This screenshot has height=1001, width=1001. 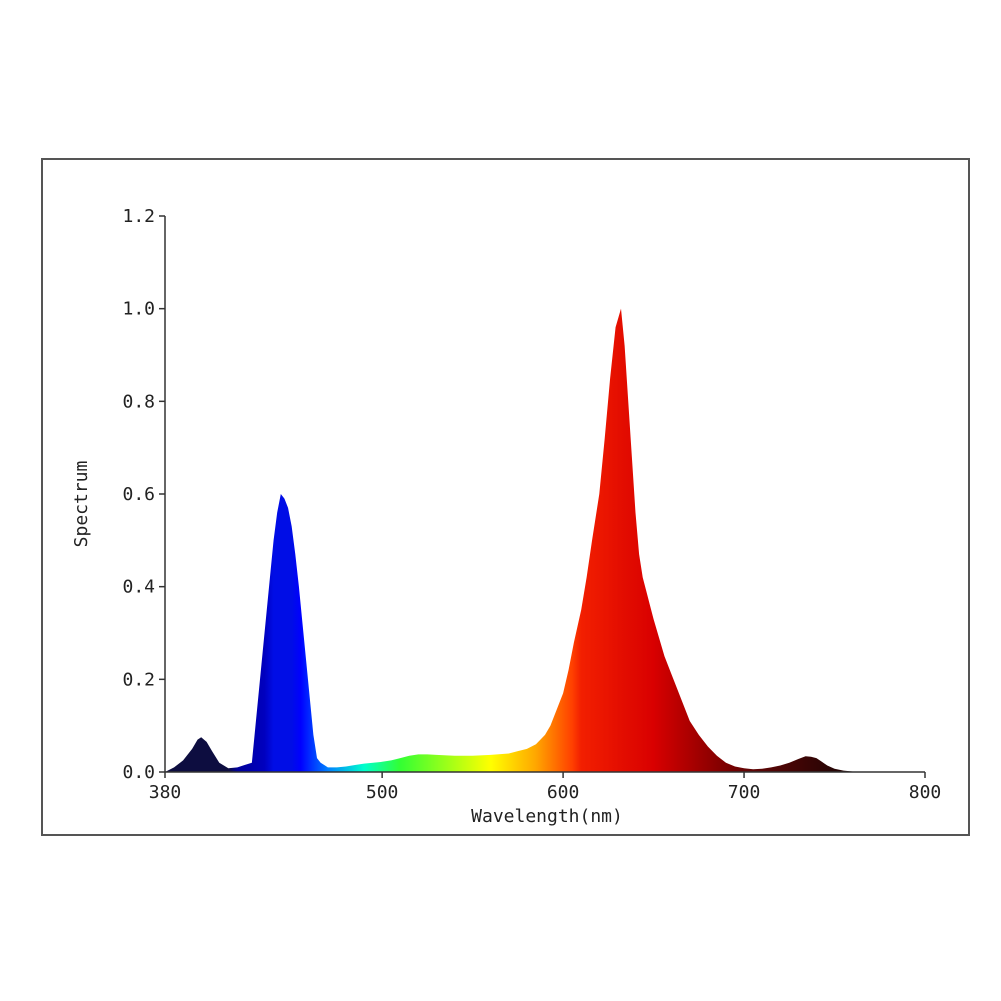 What do you see at coordinates (138, 401) in the screenshot?
I see `y-tick-label: 0.8` at bounding box center [138, 401].